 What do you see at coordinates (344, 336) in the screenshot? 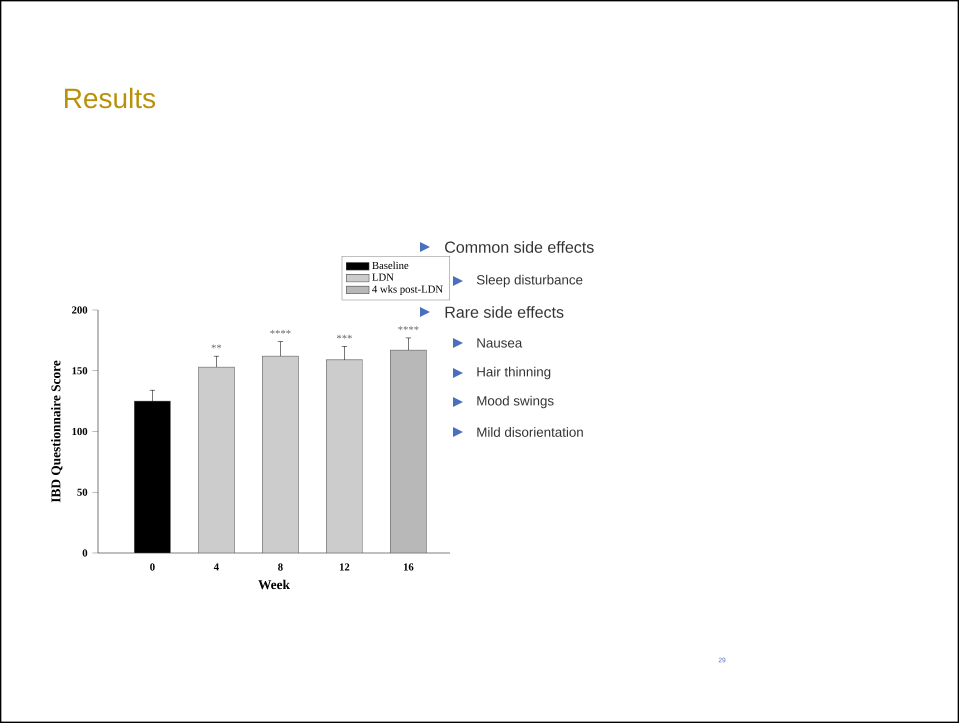
I see `annotation: ***` at bounding box center [344, 336].